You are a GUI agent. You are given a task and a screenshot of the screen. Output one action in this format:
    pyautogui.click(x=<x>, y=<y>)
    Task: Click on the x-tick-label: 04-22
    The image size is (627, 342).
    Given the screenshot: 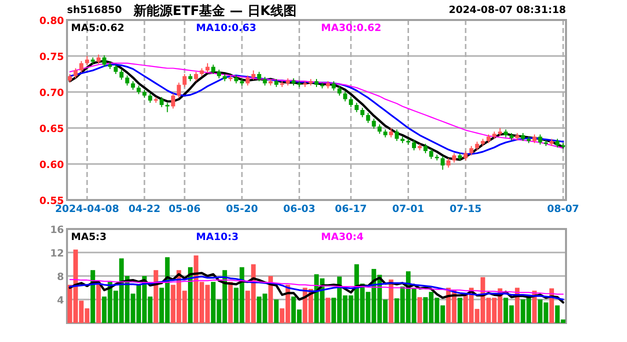 What is the action you would take?
    pyautogui.click(x=144, y=209)
    